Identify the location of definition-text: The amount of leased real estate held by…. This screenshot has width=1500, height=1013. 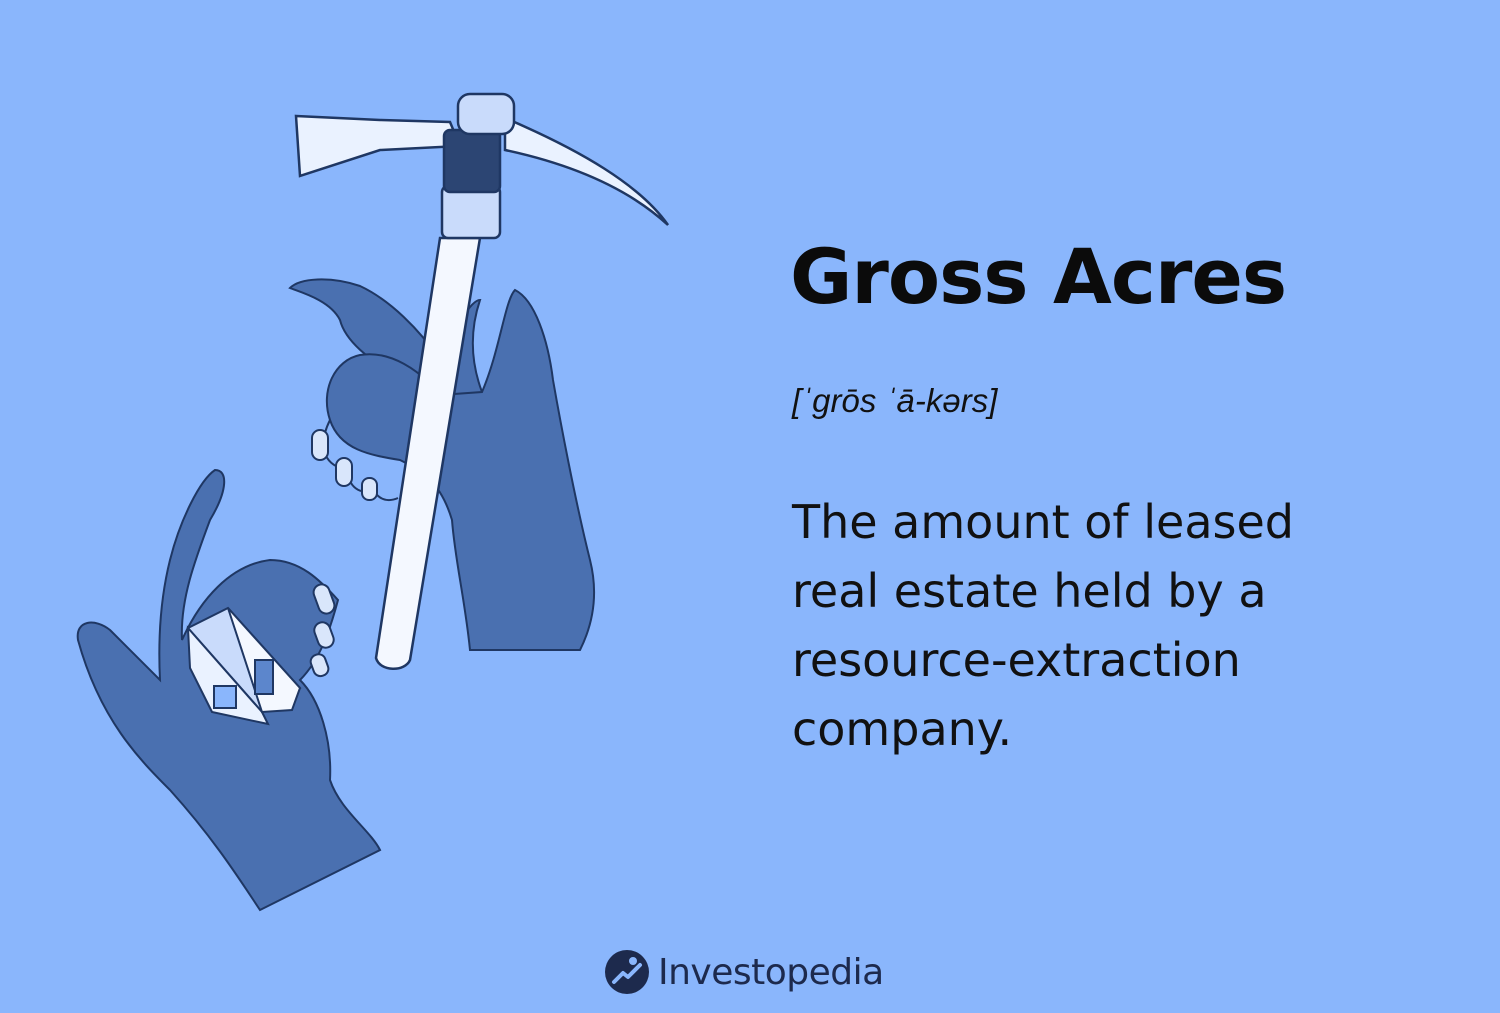
(1043, 625).